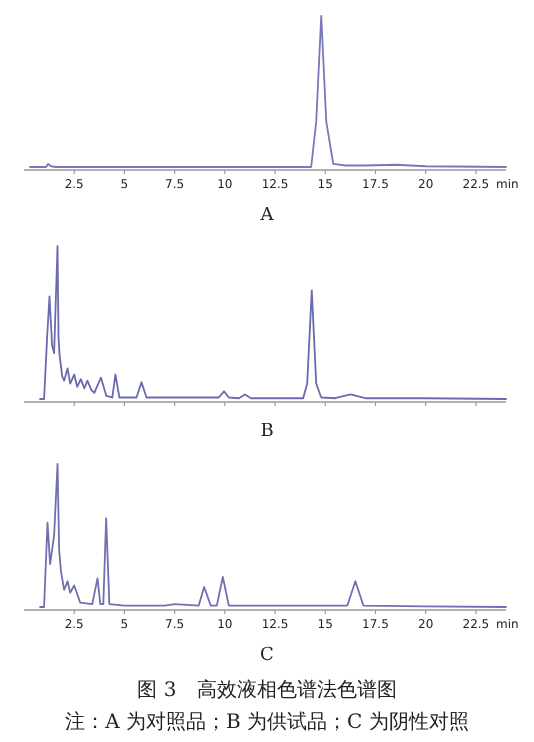  I want to click on caption: 图 3 高效液相色谱法色谱图, so click(267, 690).